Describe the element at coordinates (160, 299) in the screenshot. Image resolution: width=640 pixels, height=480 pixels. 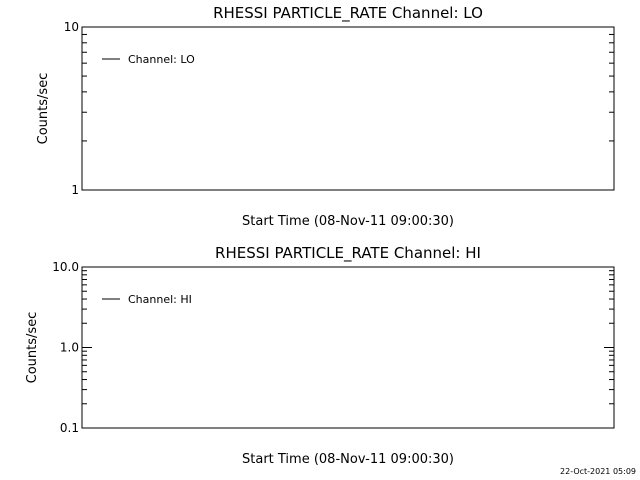
I see `legend-label: Channel: HI` at that location.